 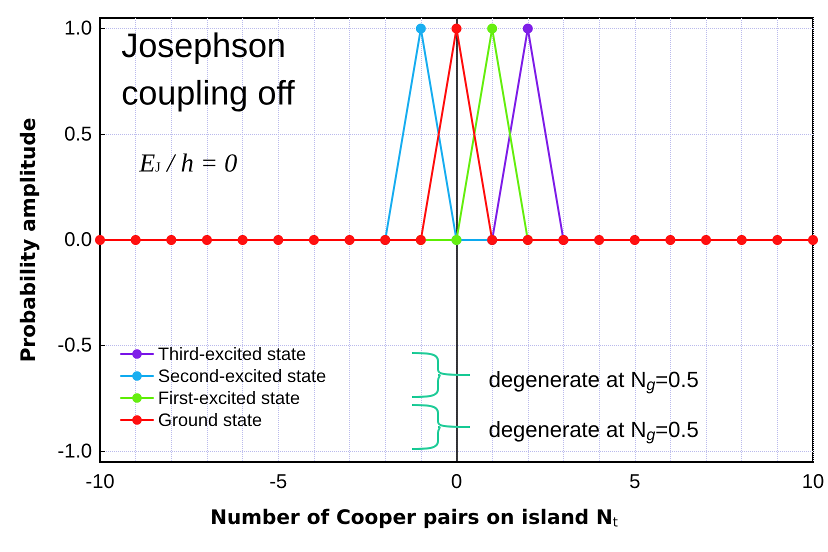 I want to click on legend-label: Third-excited state, so click(x=232, y=354).